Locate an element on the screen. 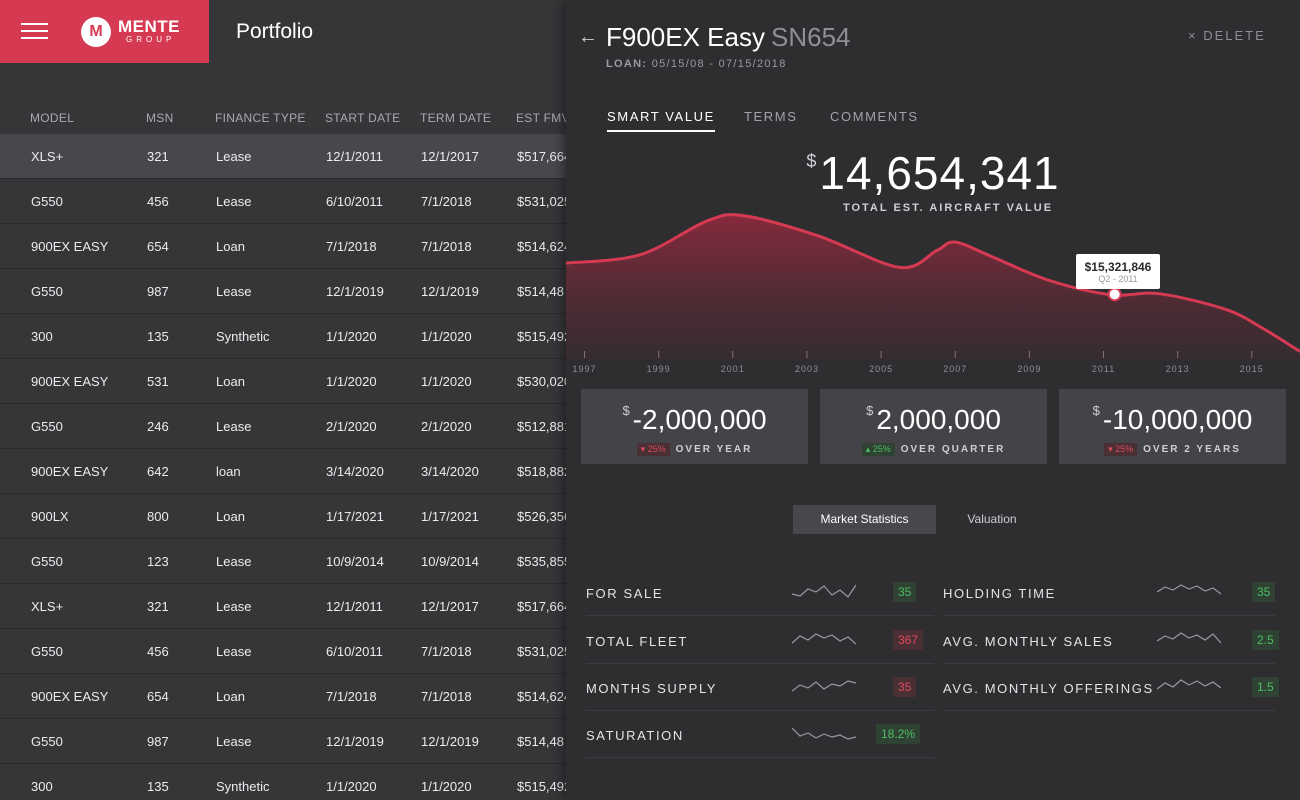 This screenshot has width=1300, height=800. x-tick-label: 2007 is located at coordinates (955, 369).